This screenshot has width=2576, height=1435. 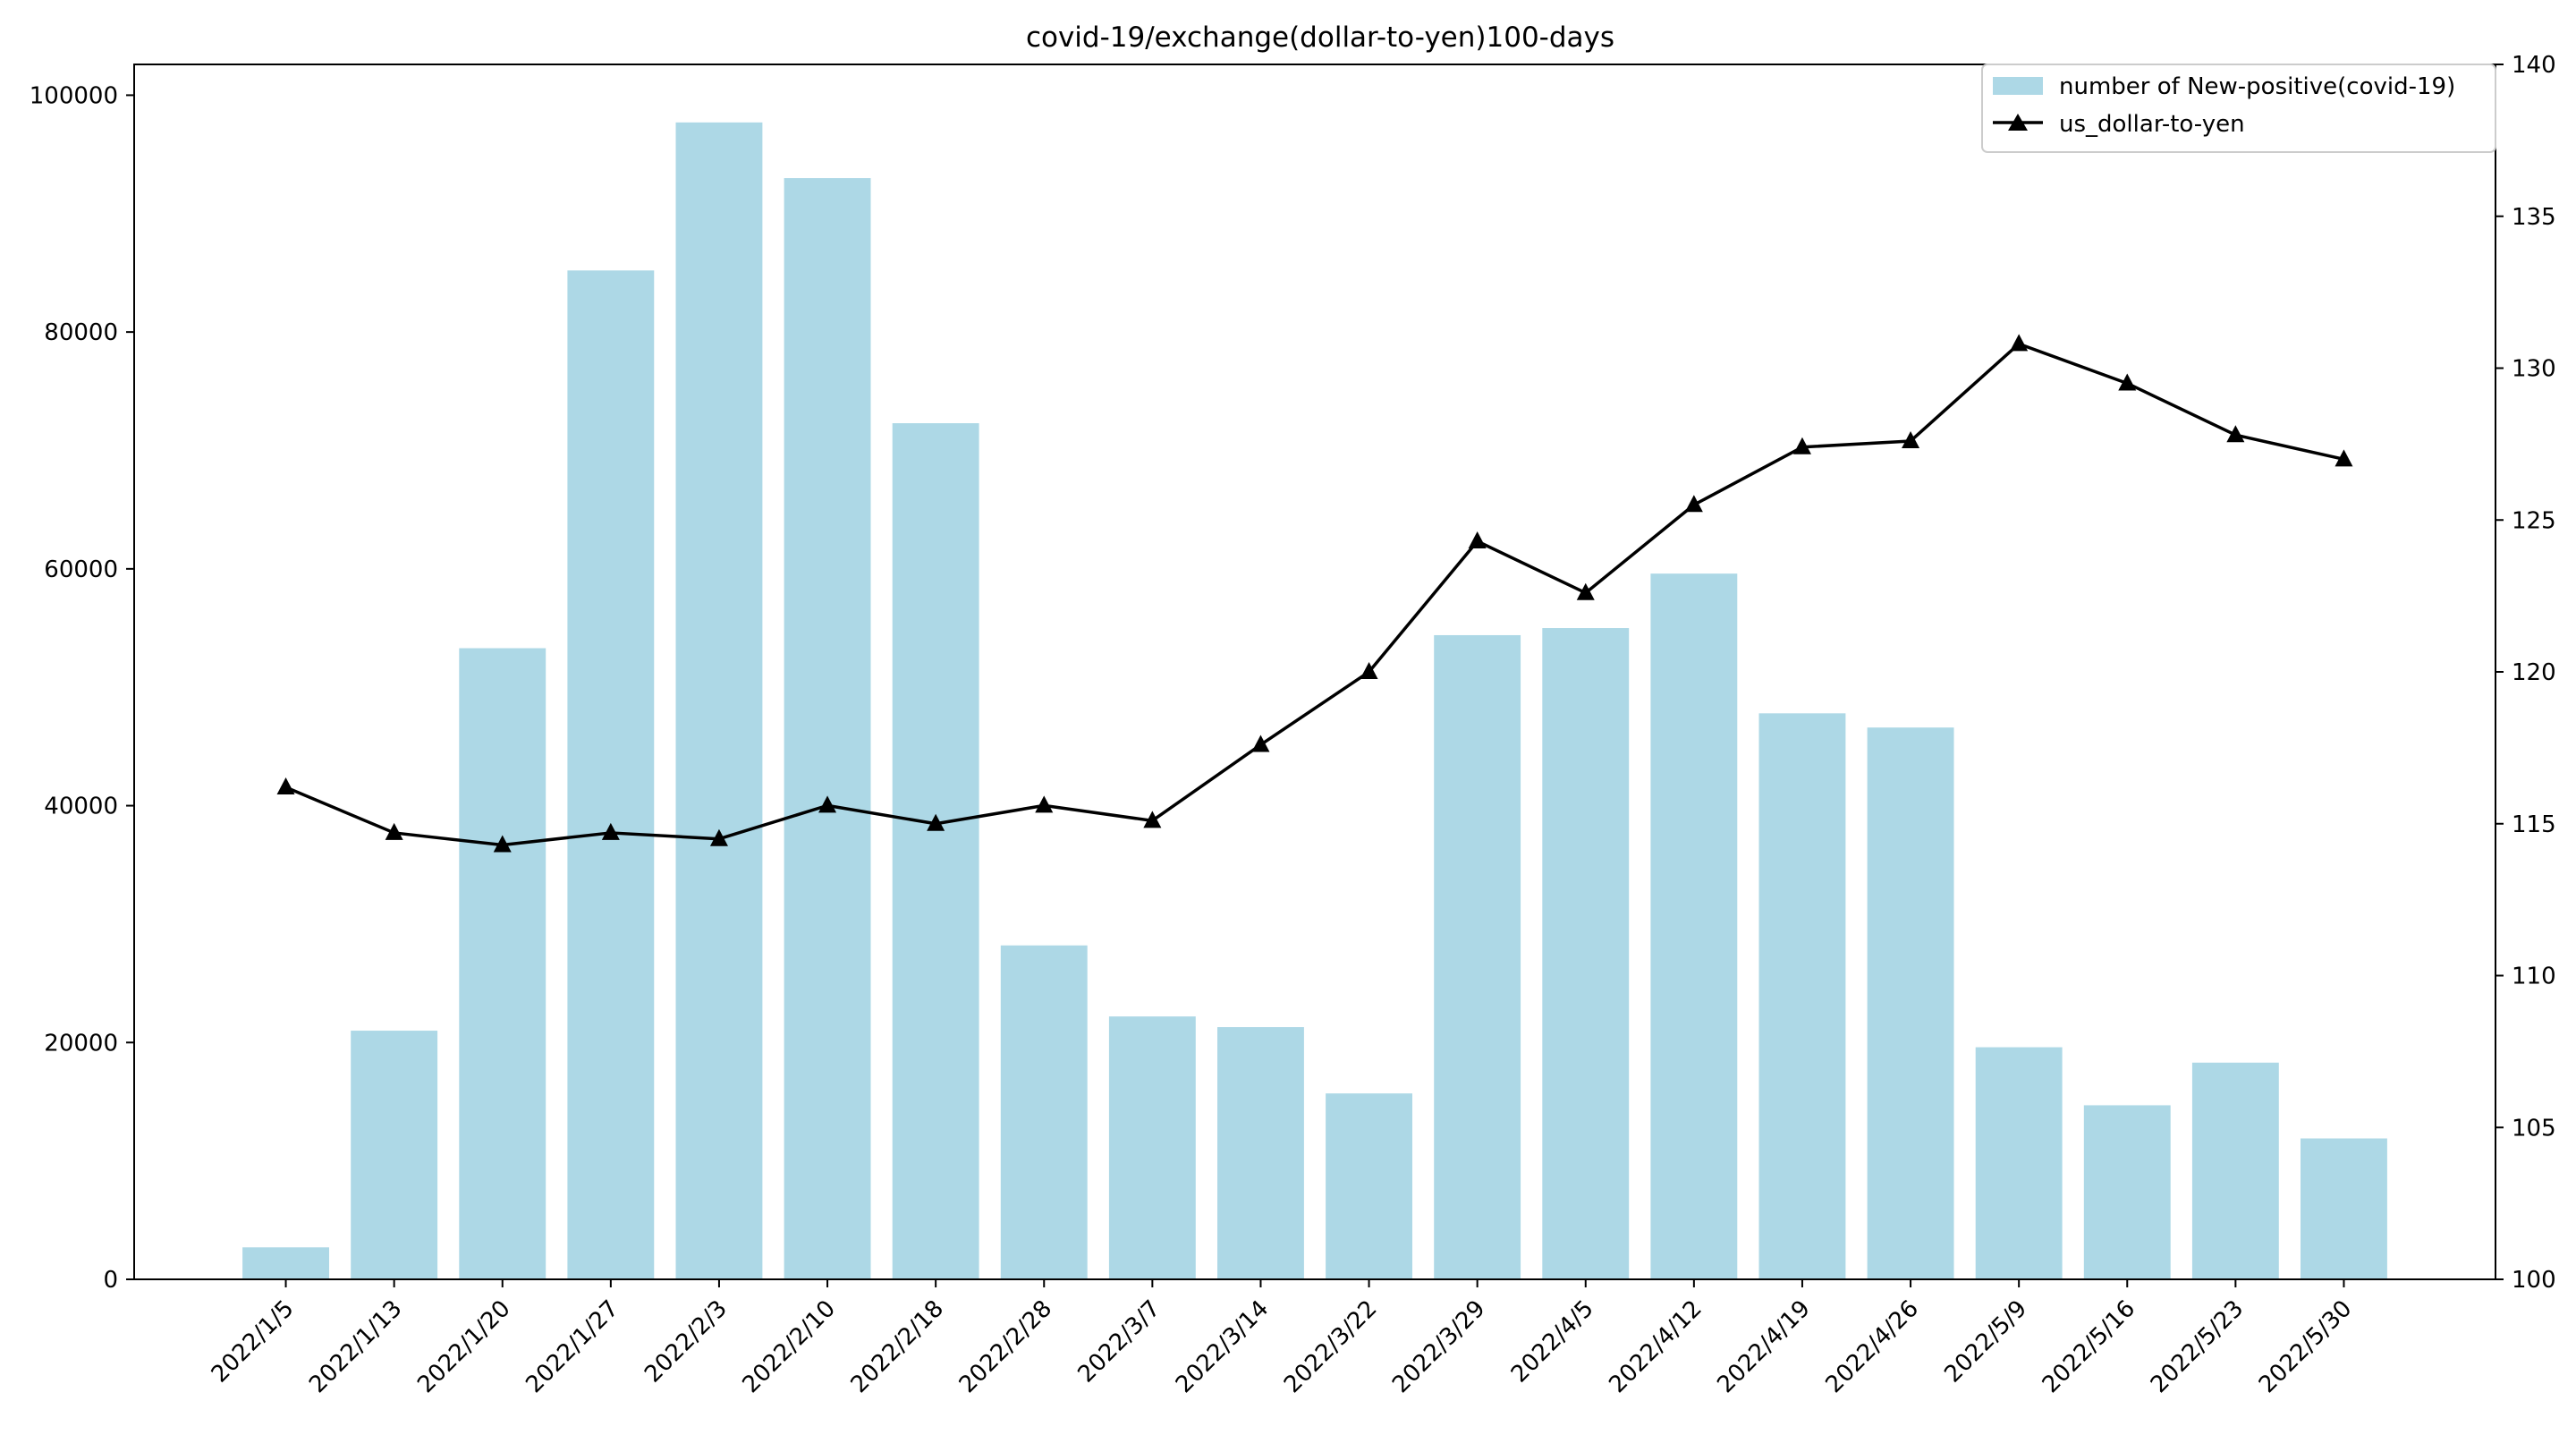 What do you see at coordinates (2089, 1346) in the screenshot?
I see `x-tick-label: 2022/5/16` at bounding box center [2089, 1346].